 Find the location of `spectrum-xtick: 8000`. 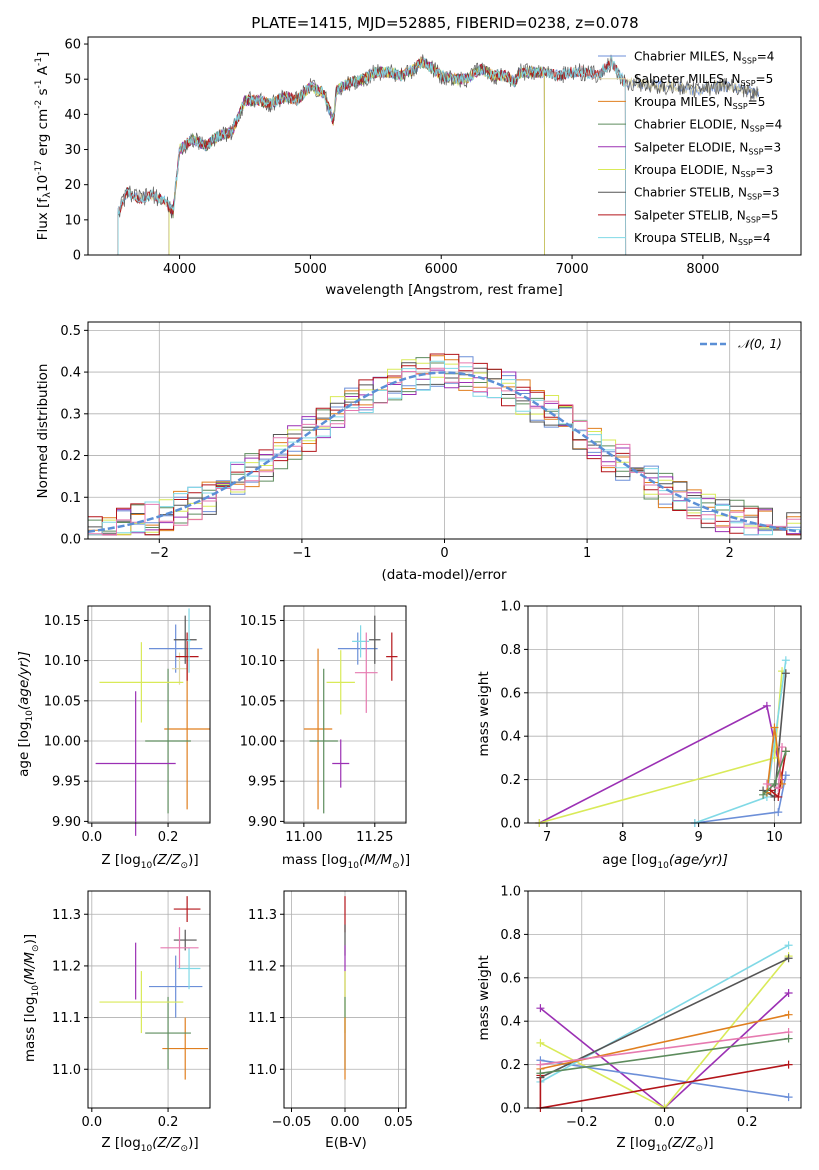

spectrum-xtick: 8000 is located at coordinates (702, 269).